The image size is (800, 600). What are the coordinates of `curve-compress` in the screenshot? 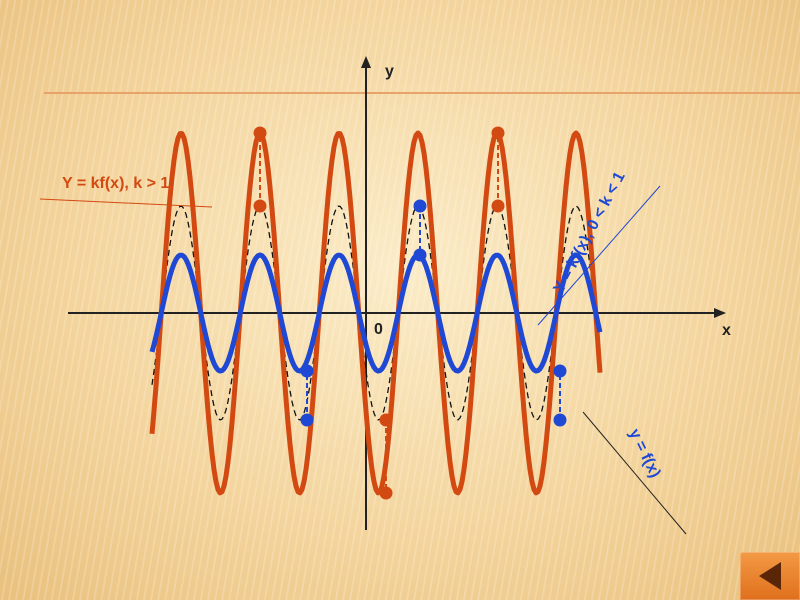 It's located at (376, 313).